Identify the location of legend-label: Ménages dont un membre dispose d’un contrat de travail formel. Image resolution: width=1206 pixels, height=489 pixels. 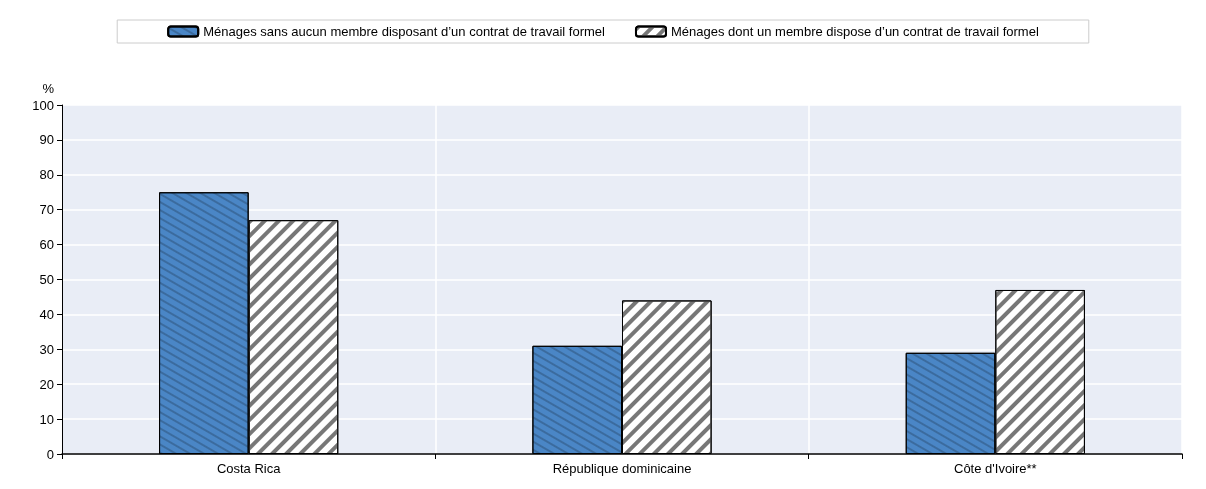
(854, 31).